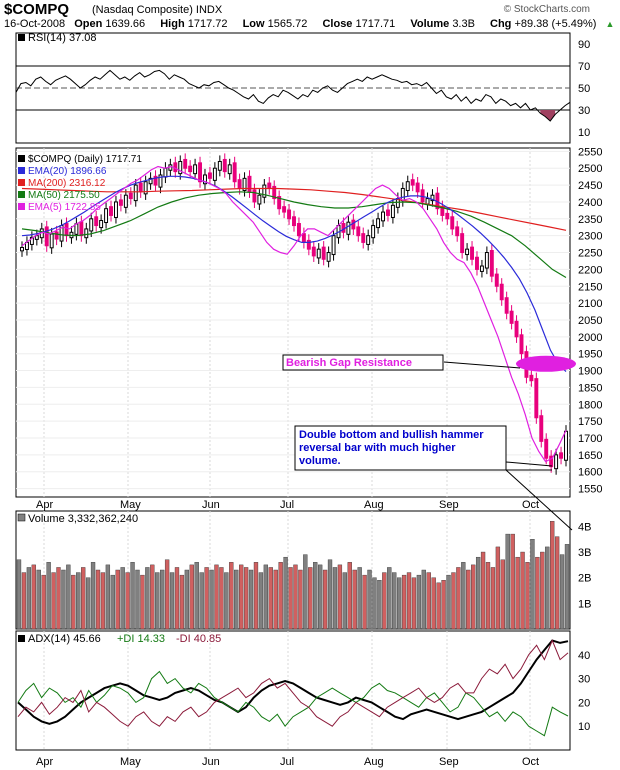  What do you see at coordinates (85, 159) in the screenshot?
I see `price-legend-item: $COMPQ (Daily) 1717.71` at bounding box center [85, 159].